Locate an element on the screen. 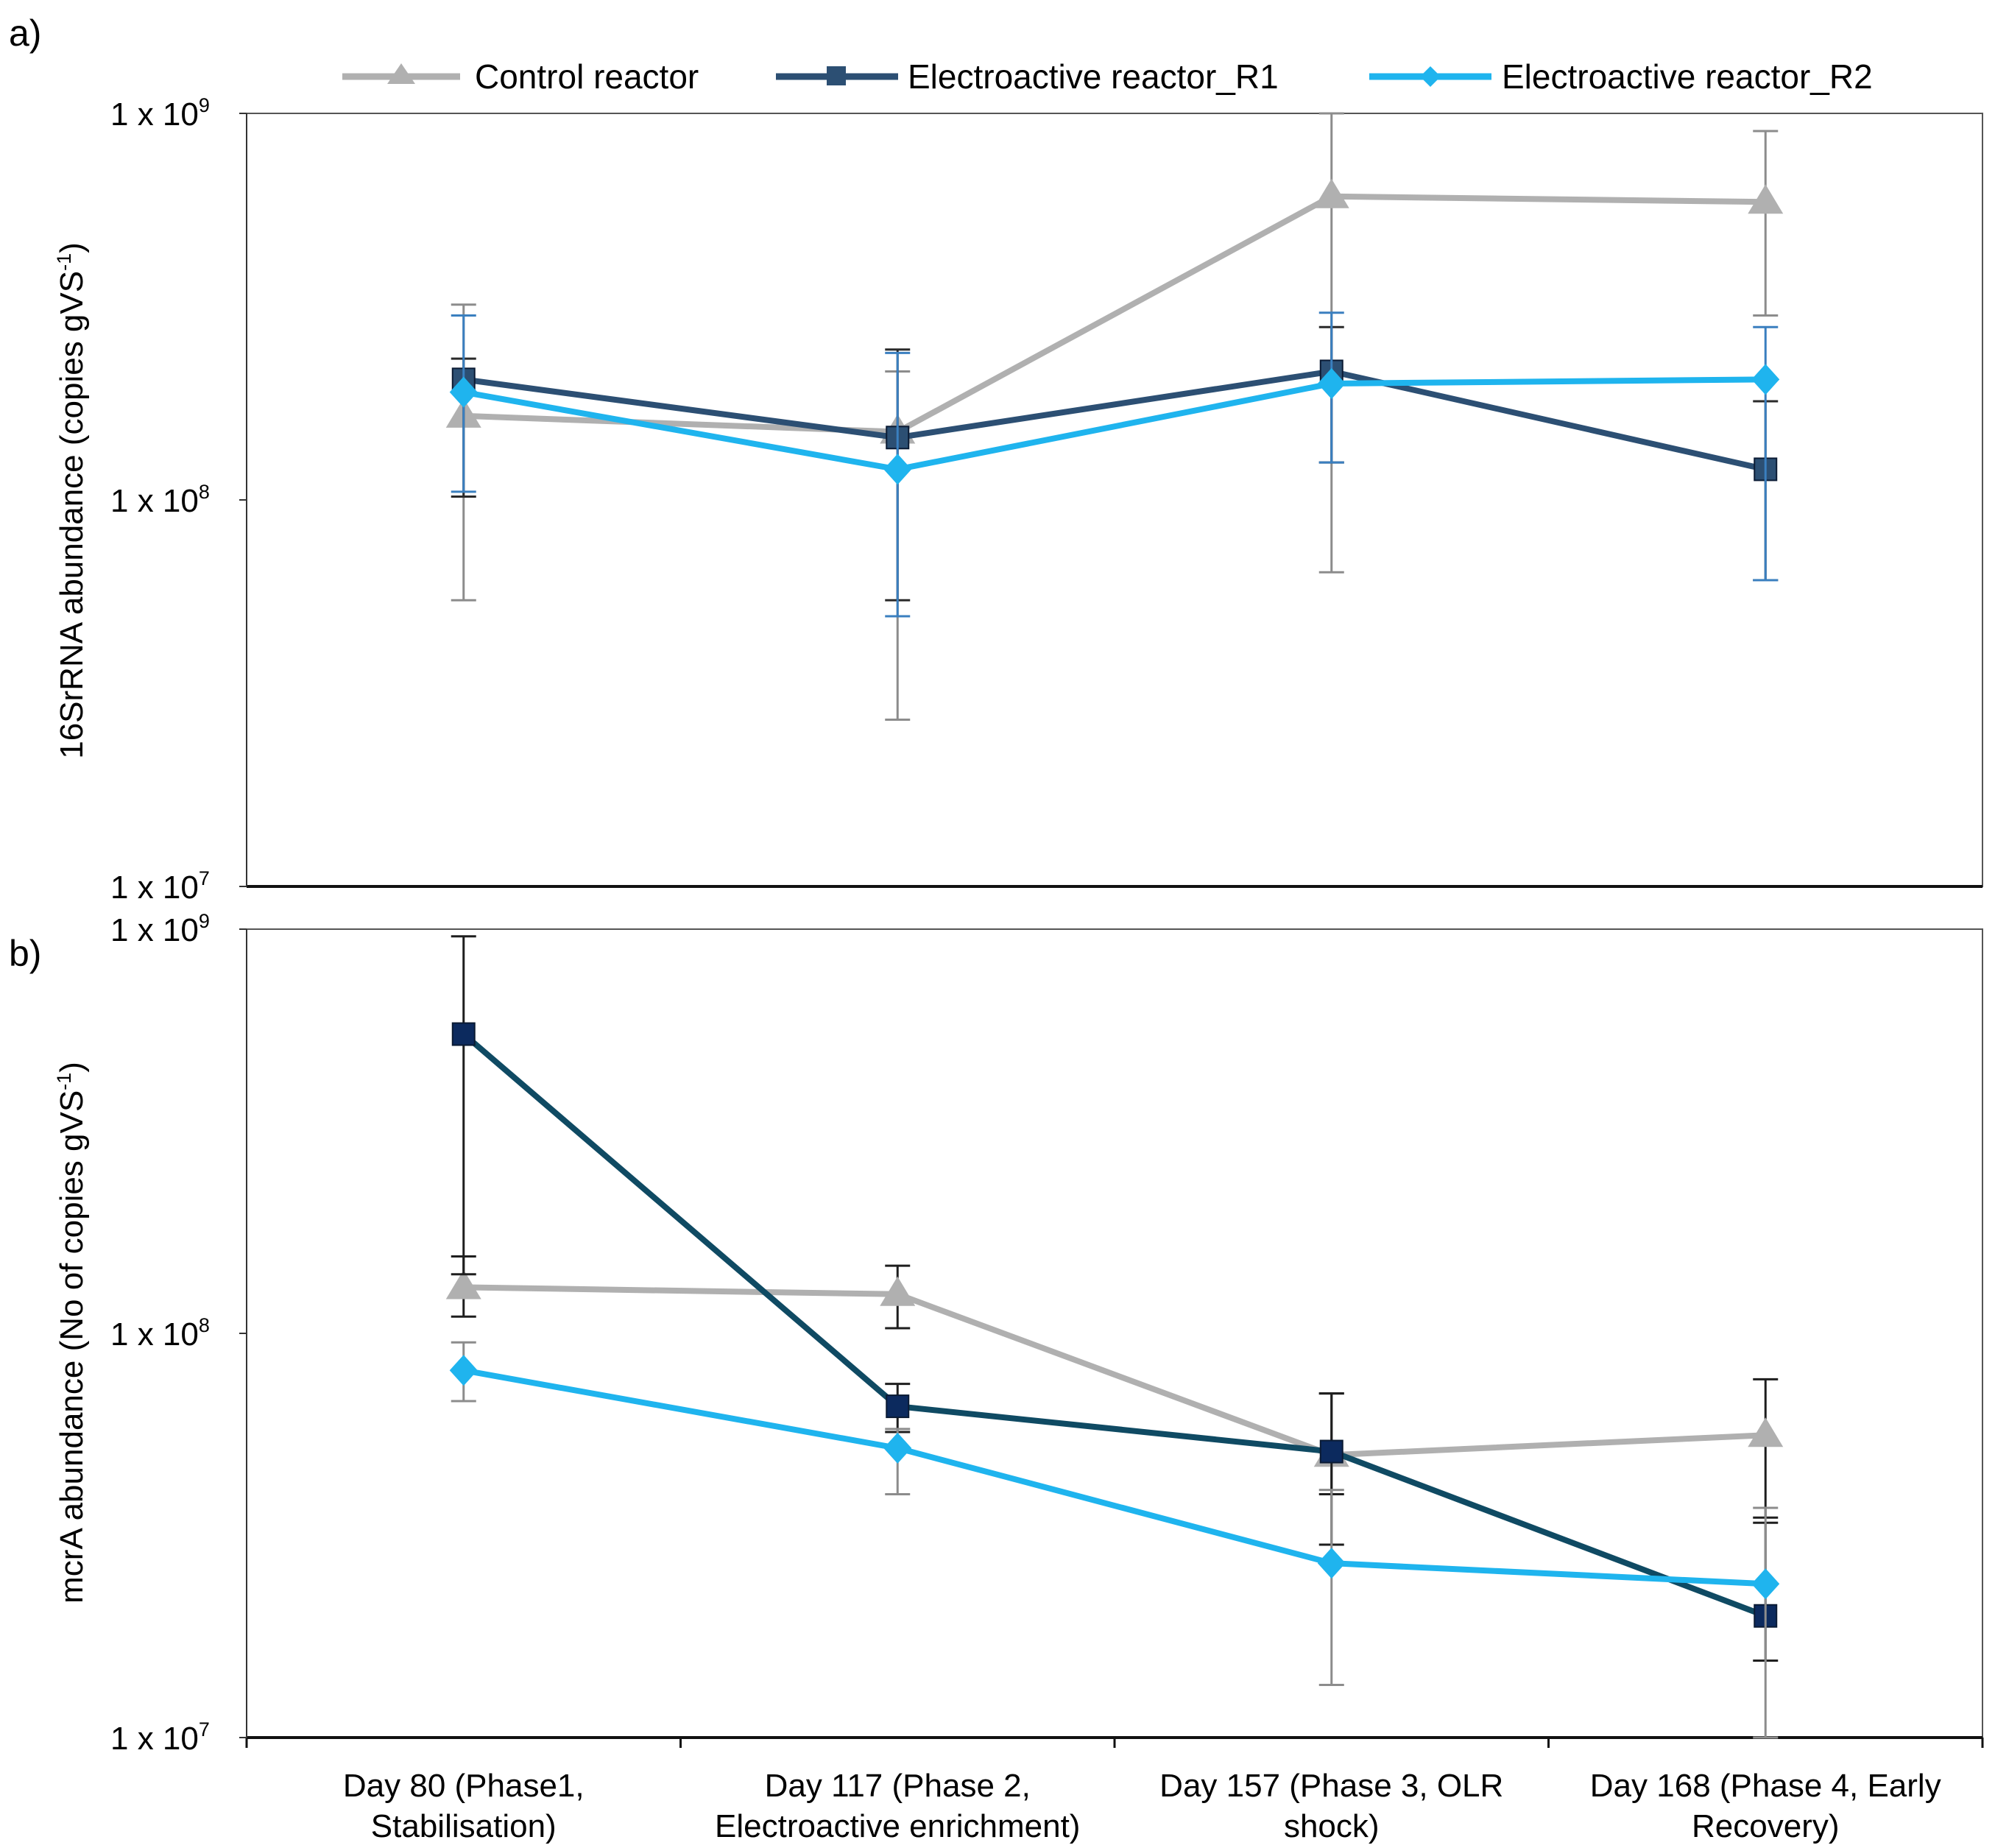 Image resolution: width=1995 pixels, height=1848 pixels. x-category-label-3-line-0: Day 168 (Phase 4, Early is located at coordinates (1765, 1786).